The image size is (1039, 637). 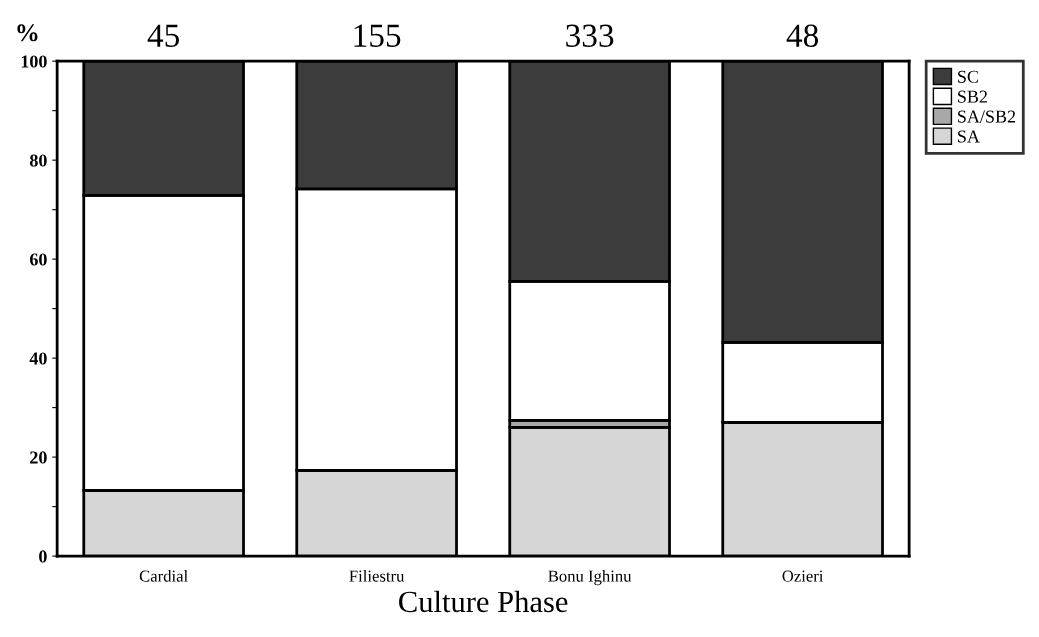 I want to click on legend-label: SB2, so click(x=972, y=96).